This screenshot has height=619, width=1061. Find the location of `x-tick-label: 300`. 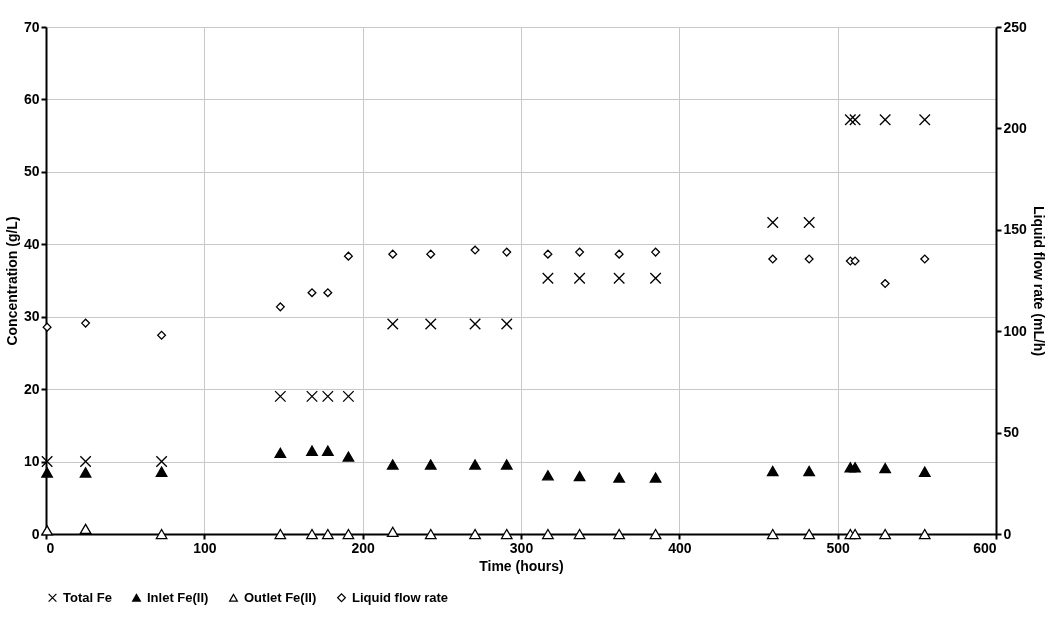

x-tick-label: 300 is located at coordinates (521, 547).